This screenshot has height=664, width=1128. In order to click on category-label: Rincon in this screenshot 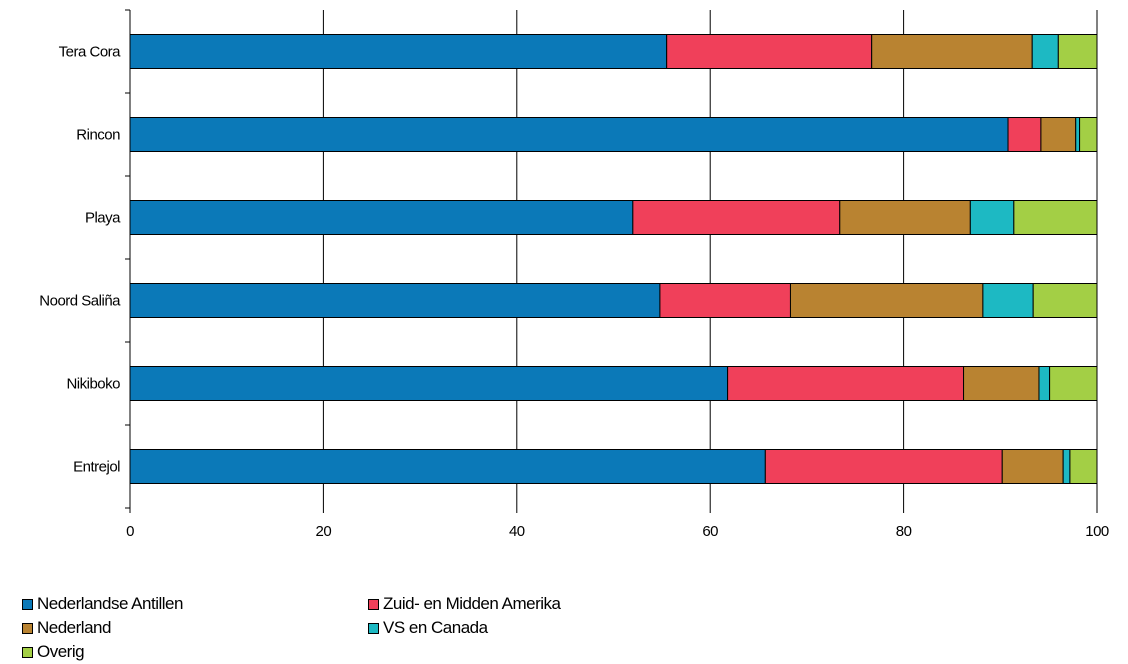, I will do `click(98, 135)`.